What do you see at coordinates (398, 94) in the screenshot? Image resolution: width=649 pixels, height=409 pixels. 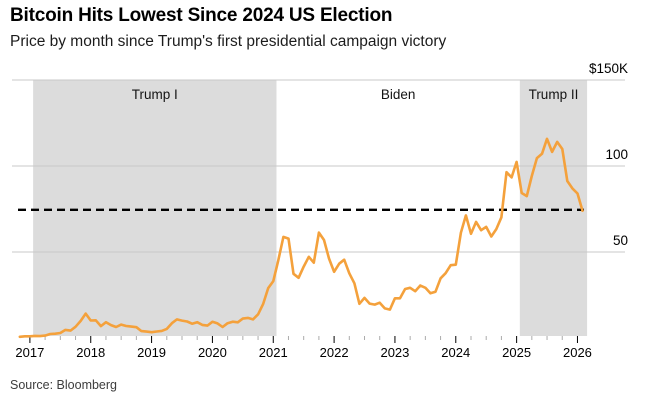 I see `band-label-biden: Biden` at bounding box center [398, 94].